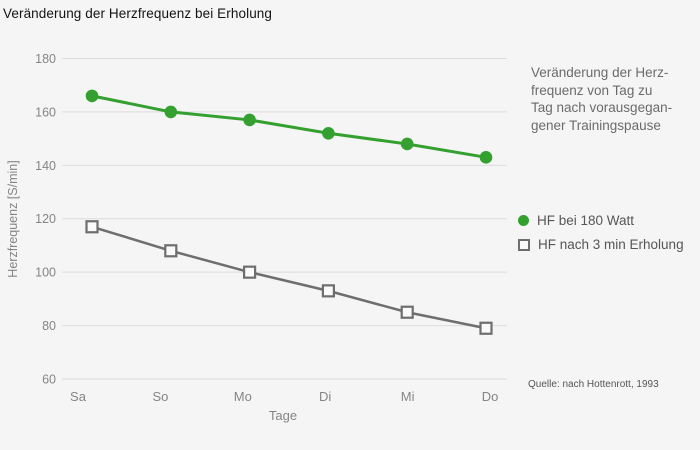 This screenshot has width=700, height=450. What do you see at coordinates (611, 244) in the screenshot?
I see `legend-label: HF nach 3 min Erholung` at bounding box center [611, 244].